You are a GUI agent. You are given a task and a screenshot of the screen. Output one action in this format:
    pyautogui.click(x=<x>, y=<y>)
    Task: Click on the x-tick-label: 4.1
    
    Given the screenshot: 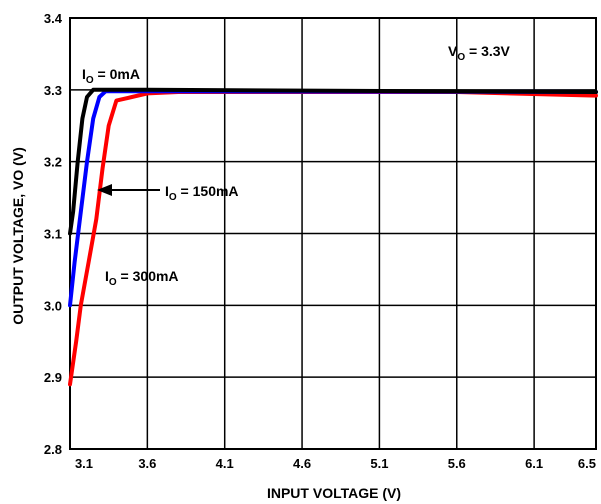 What is the action you would take?
    pyautogui.click(x=225, y=463)
    